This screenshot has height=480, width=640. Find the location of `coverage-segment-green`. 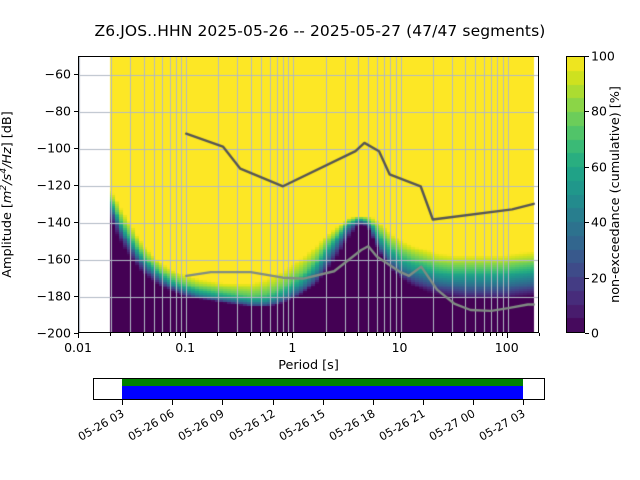

coverage-segment-green is located at coordinates (322, 383).